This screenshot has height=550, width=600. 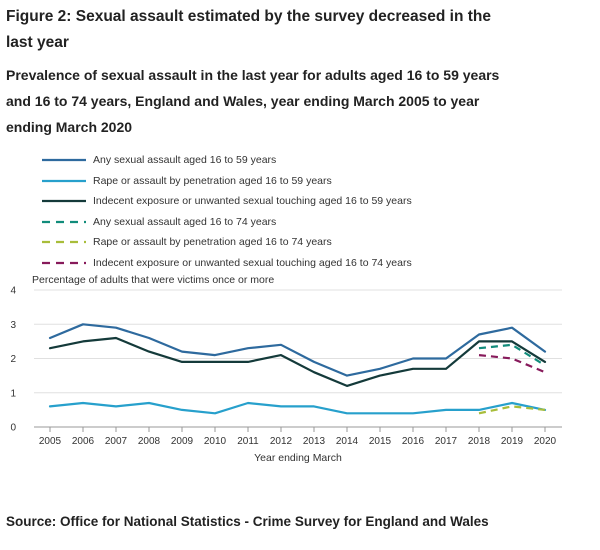 What do you see at coordinates (413, 441) in the screenshot?
I see `x-tick-label: 2016` at bounding box center [413, 441].